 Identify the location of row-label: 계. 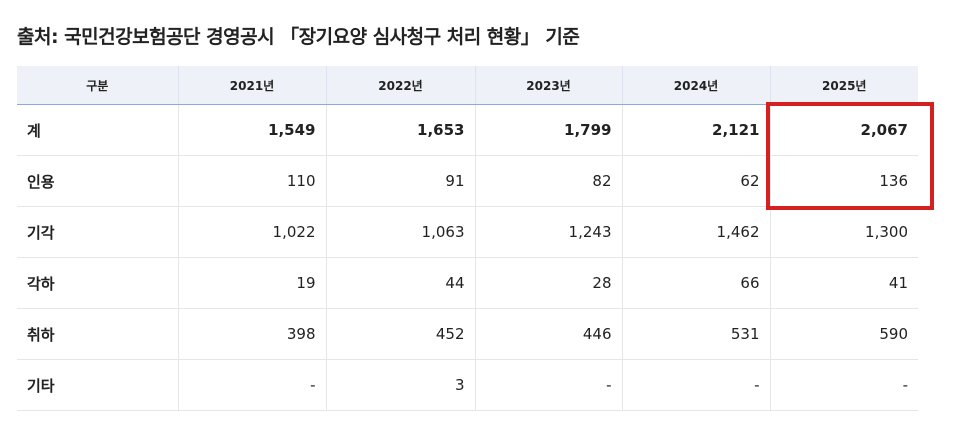
(97, 130).